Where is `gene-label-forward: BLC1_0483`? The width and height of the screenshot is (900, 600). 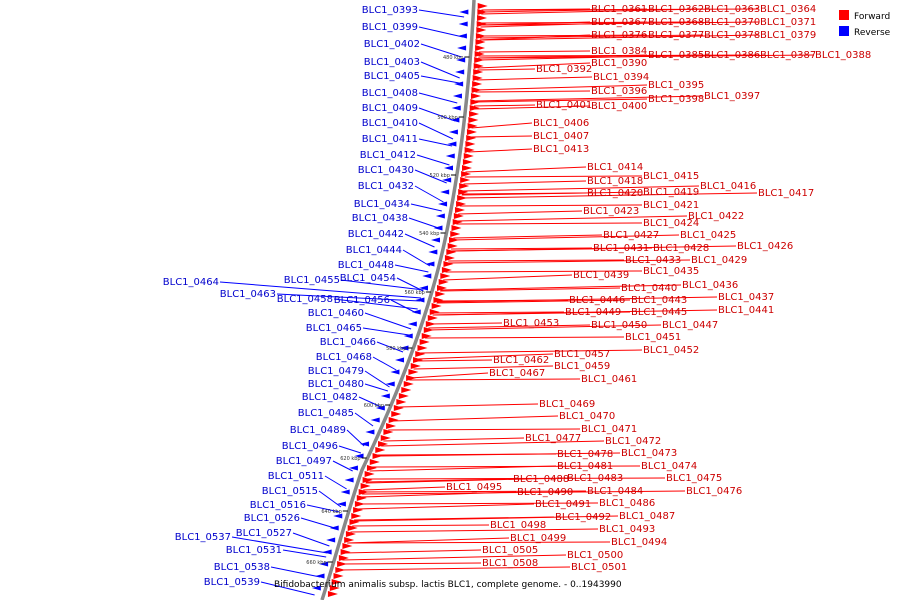 gene-label-forward: BLC1_0483 is located at coordinates (595, 478).